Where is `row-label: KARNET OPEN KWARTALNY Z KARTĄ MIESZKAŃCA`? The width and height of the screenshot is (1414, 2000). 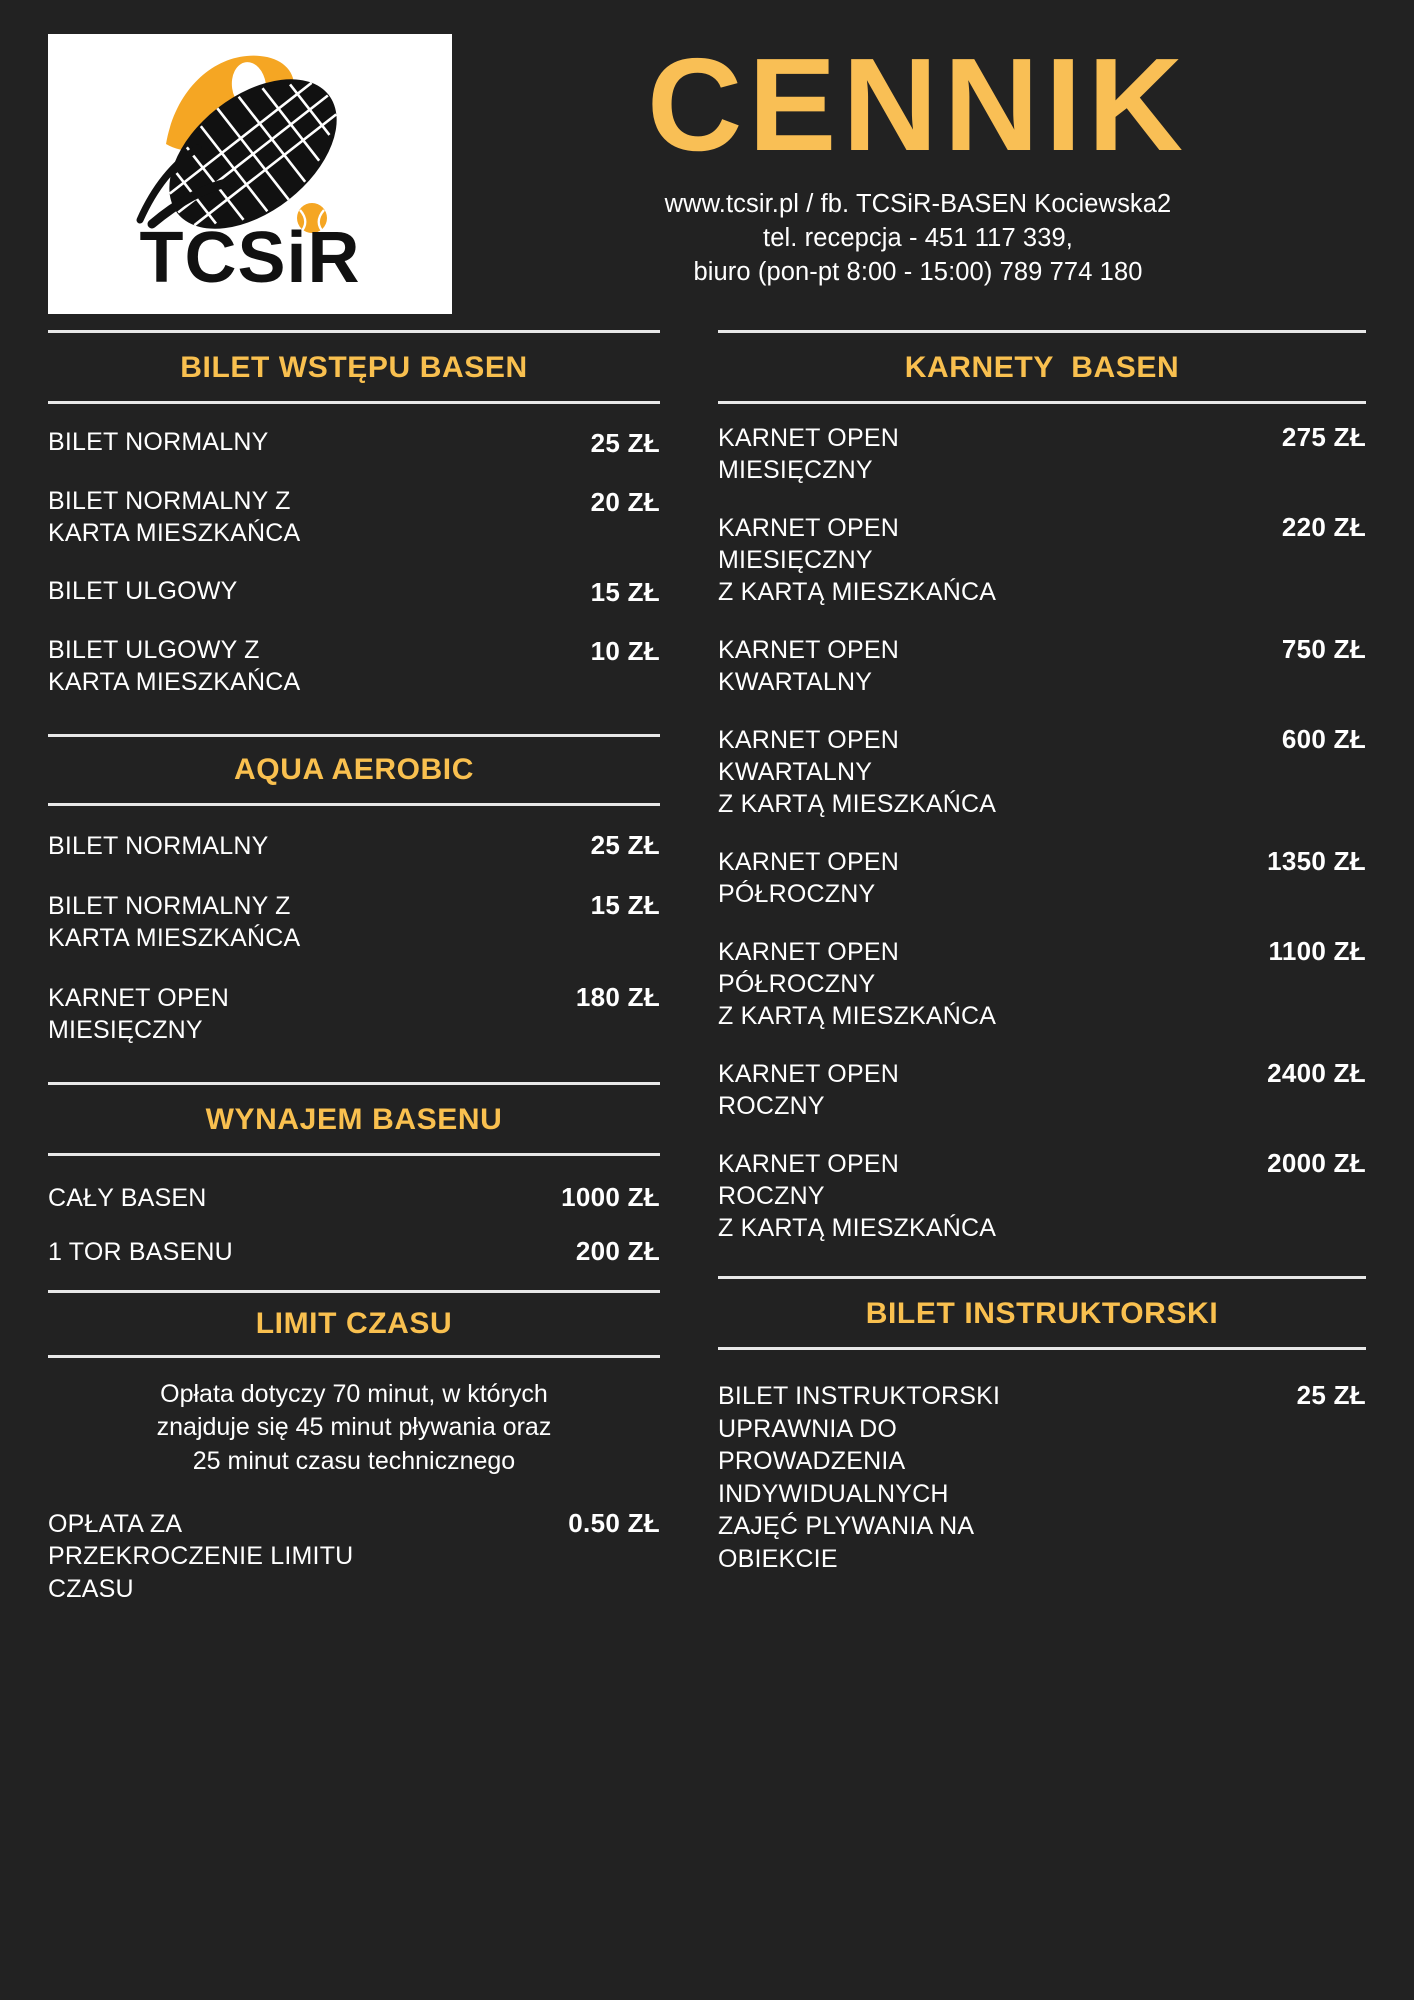
row-label: KARNET OPEN KWARTALNY Z KARTĄ MIESZKAŃCA is located at coordinates (857, 772).